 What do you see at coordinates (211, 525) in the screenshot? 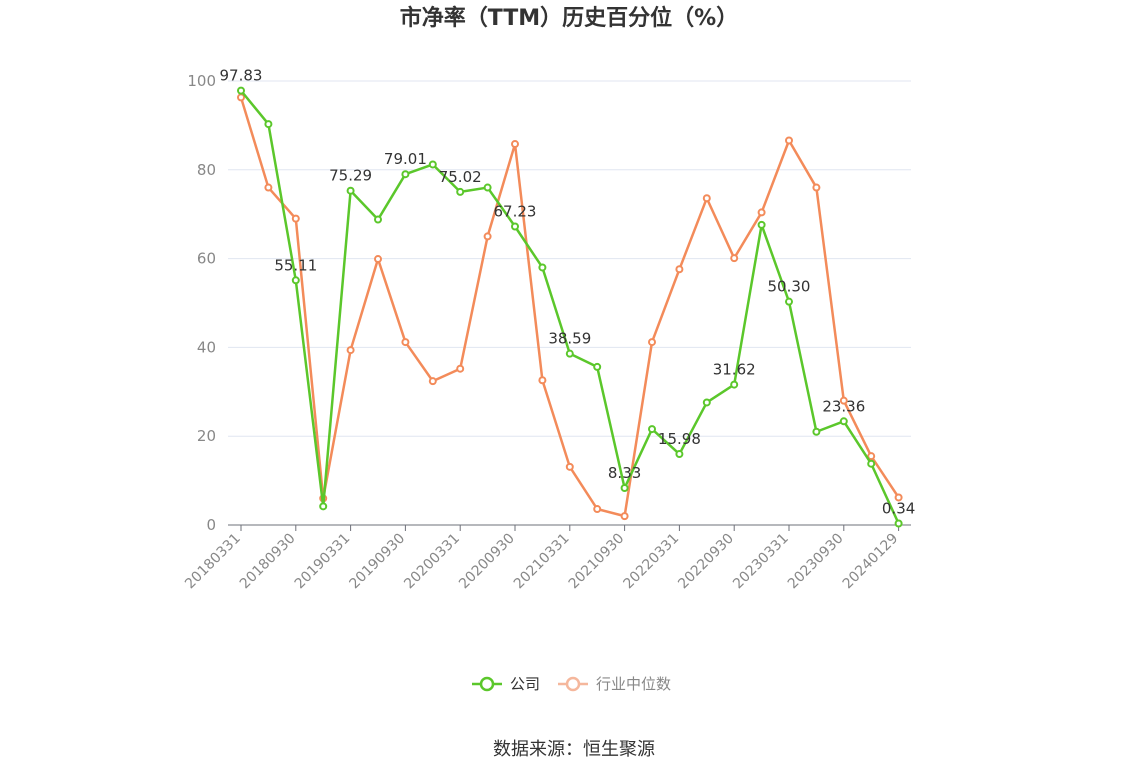
I see `y-tick-label: 0` at bounding box center [211, 525].